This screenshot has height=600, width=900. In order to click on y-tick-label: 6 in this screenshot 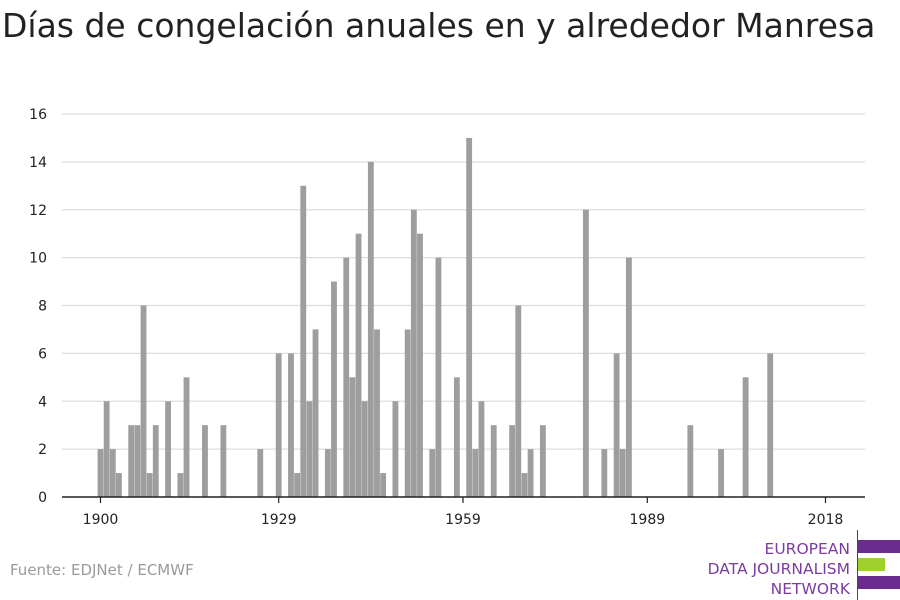, I will do `click(42, 354)`.